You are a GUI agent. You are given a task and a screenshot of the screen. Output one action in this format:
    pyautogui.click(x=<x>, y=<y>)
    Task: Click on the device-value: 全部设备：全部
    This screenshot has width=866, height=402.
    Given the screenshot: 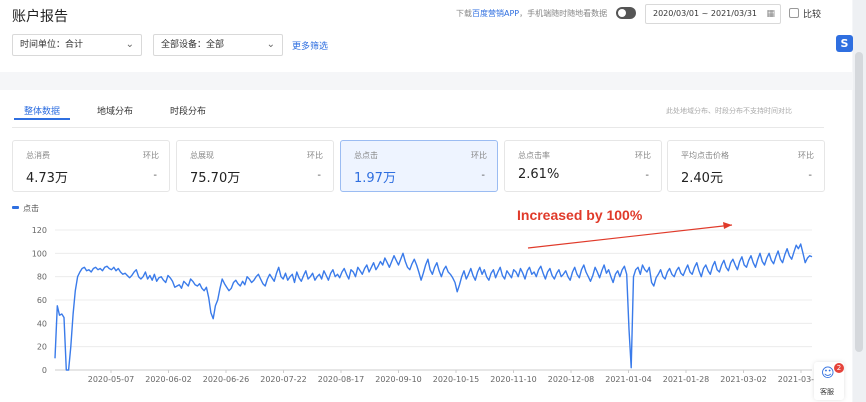 What is the action you would take?
    pyautogui.click(x=193, y=45)
    